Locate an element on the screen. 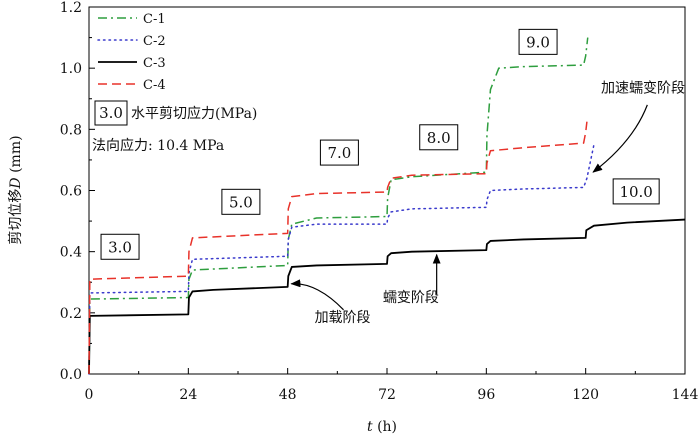 The image size is (700, 435). x-tick-label: 48 is located at coordinates (288, 395).